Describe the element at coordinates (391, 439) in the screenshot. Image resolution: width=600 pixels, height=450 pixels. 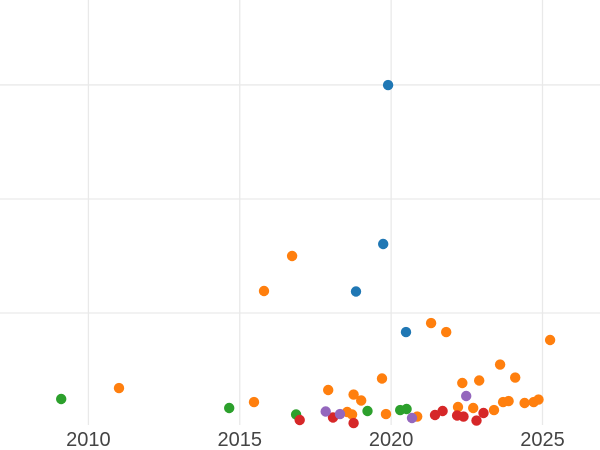
I see `x-tick-label: 2020` at that location.